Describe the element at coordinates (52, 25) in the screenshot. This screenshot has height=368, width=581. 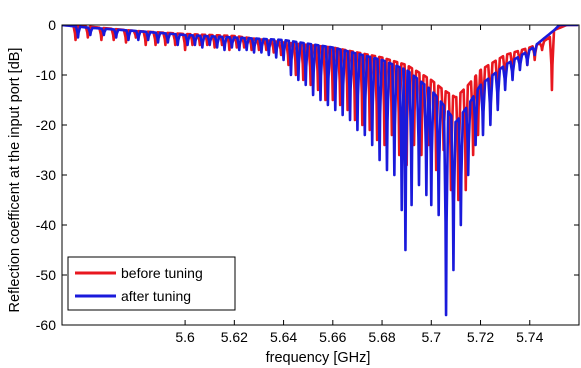
I see `y-tick-label: 0` at that location.